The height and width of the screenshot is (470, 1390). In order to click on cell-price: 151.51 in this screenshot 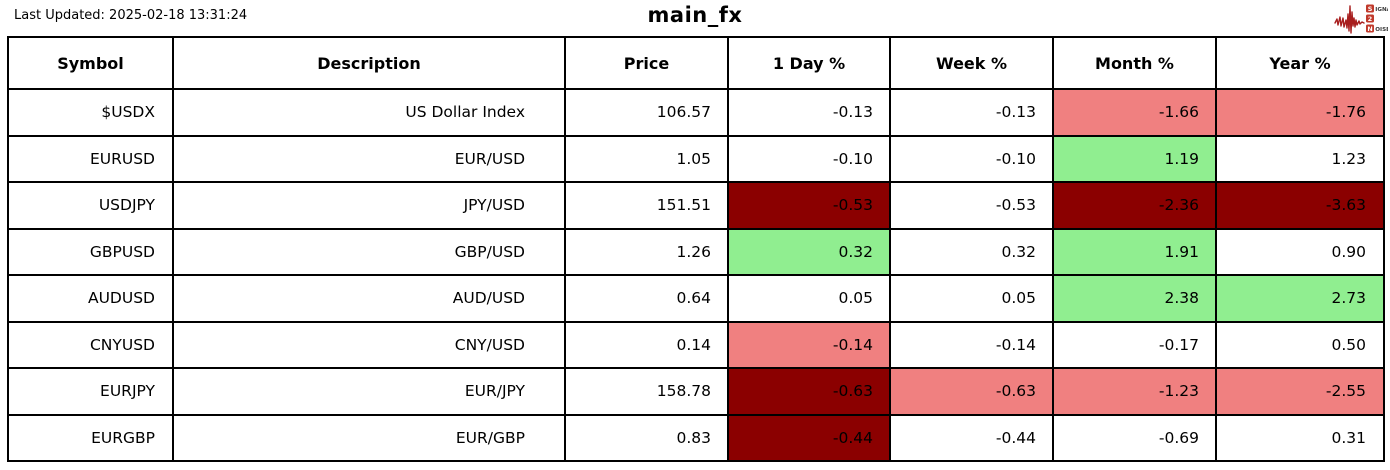, I will do `click(646, 205)`.